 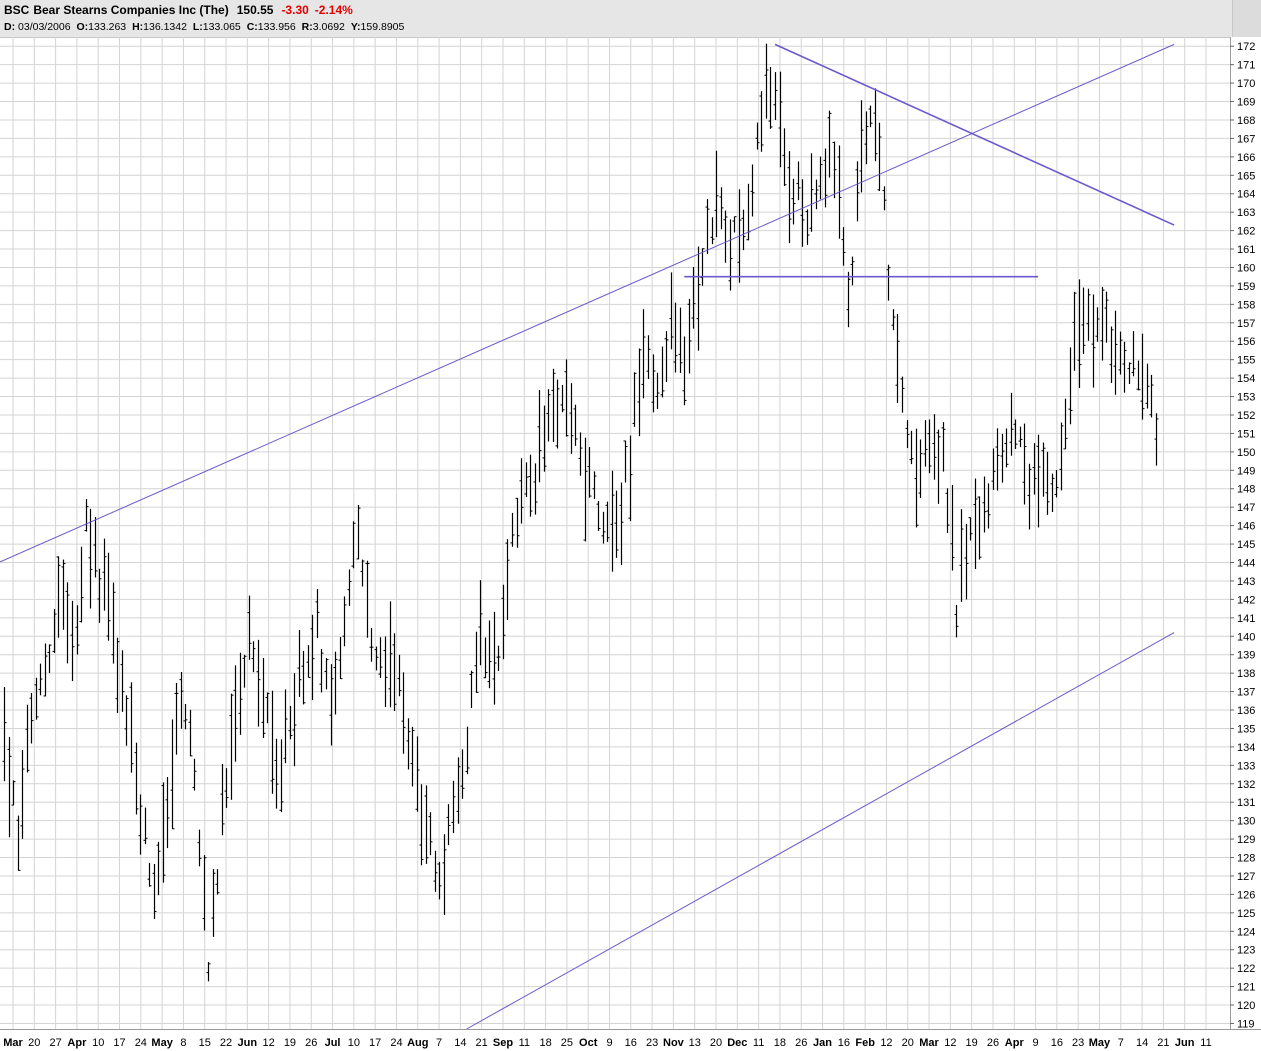 What do you see at coordinates (1246, 822) in the screenshot?
I see `y-tick-label: 130` at bounding box center [1246, 822].